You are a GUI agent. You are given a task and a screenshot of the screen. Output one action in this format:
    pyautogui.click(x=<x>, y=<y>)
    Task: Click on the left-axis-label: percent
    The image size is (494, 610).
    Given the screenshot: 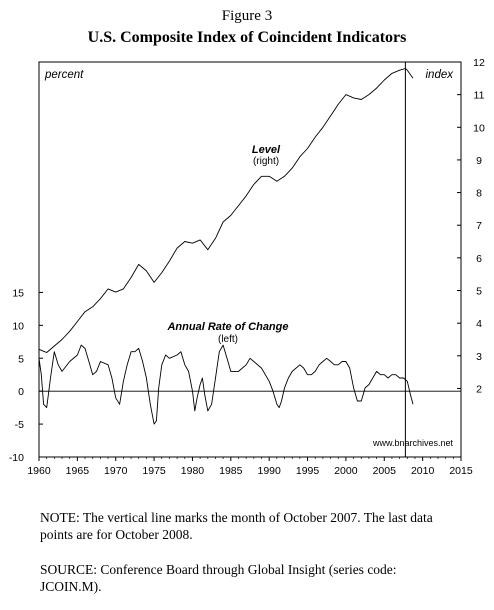 What is the action you would take?
    pyautogui.click(x=64, y=75)
    